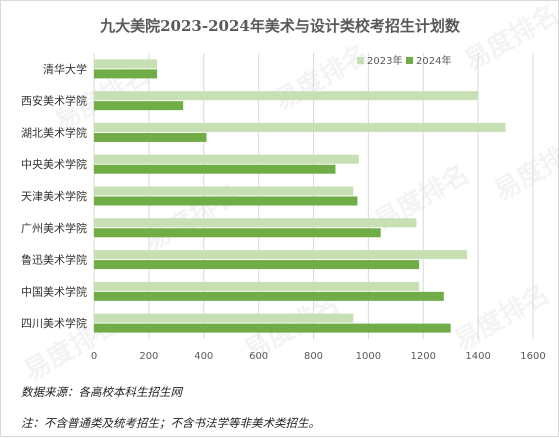  What do you see at coordinates (477, 356) in the screenshot?
I see `x-tick-label: 1400` at bounding box center [477, 356].